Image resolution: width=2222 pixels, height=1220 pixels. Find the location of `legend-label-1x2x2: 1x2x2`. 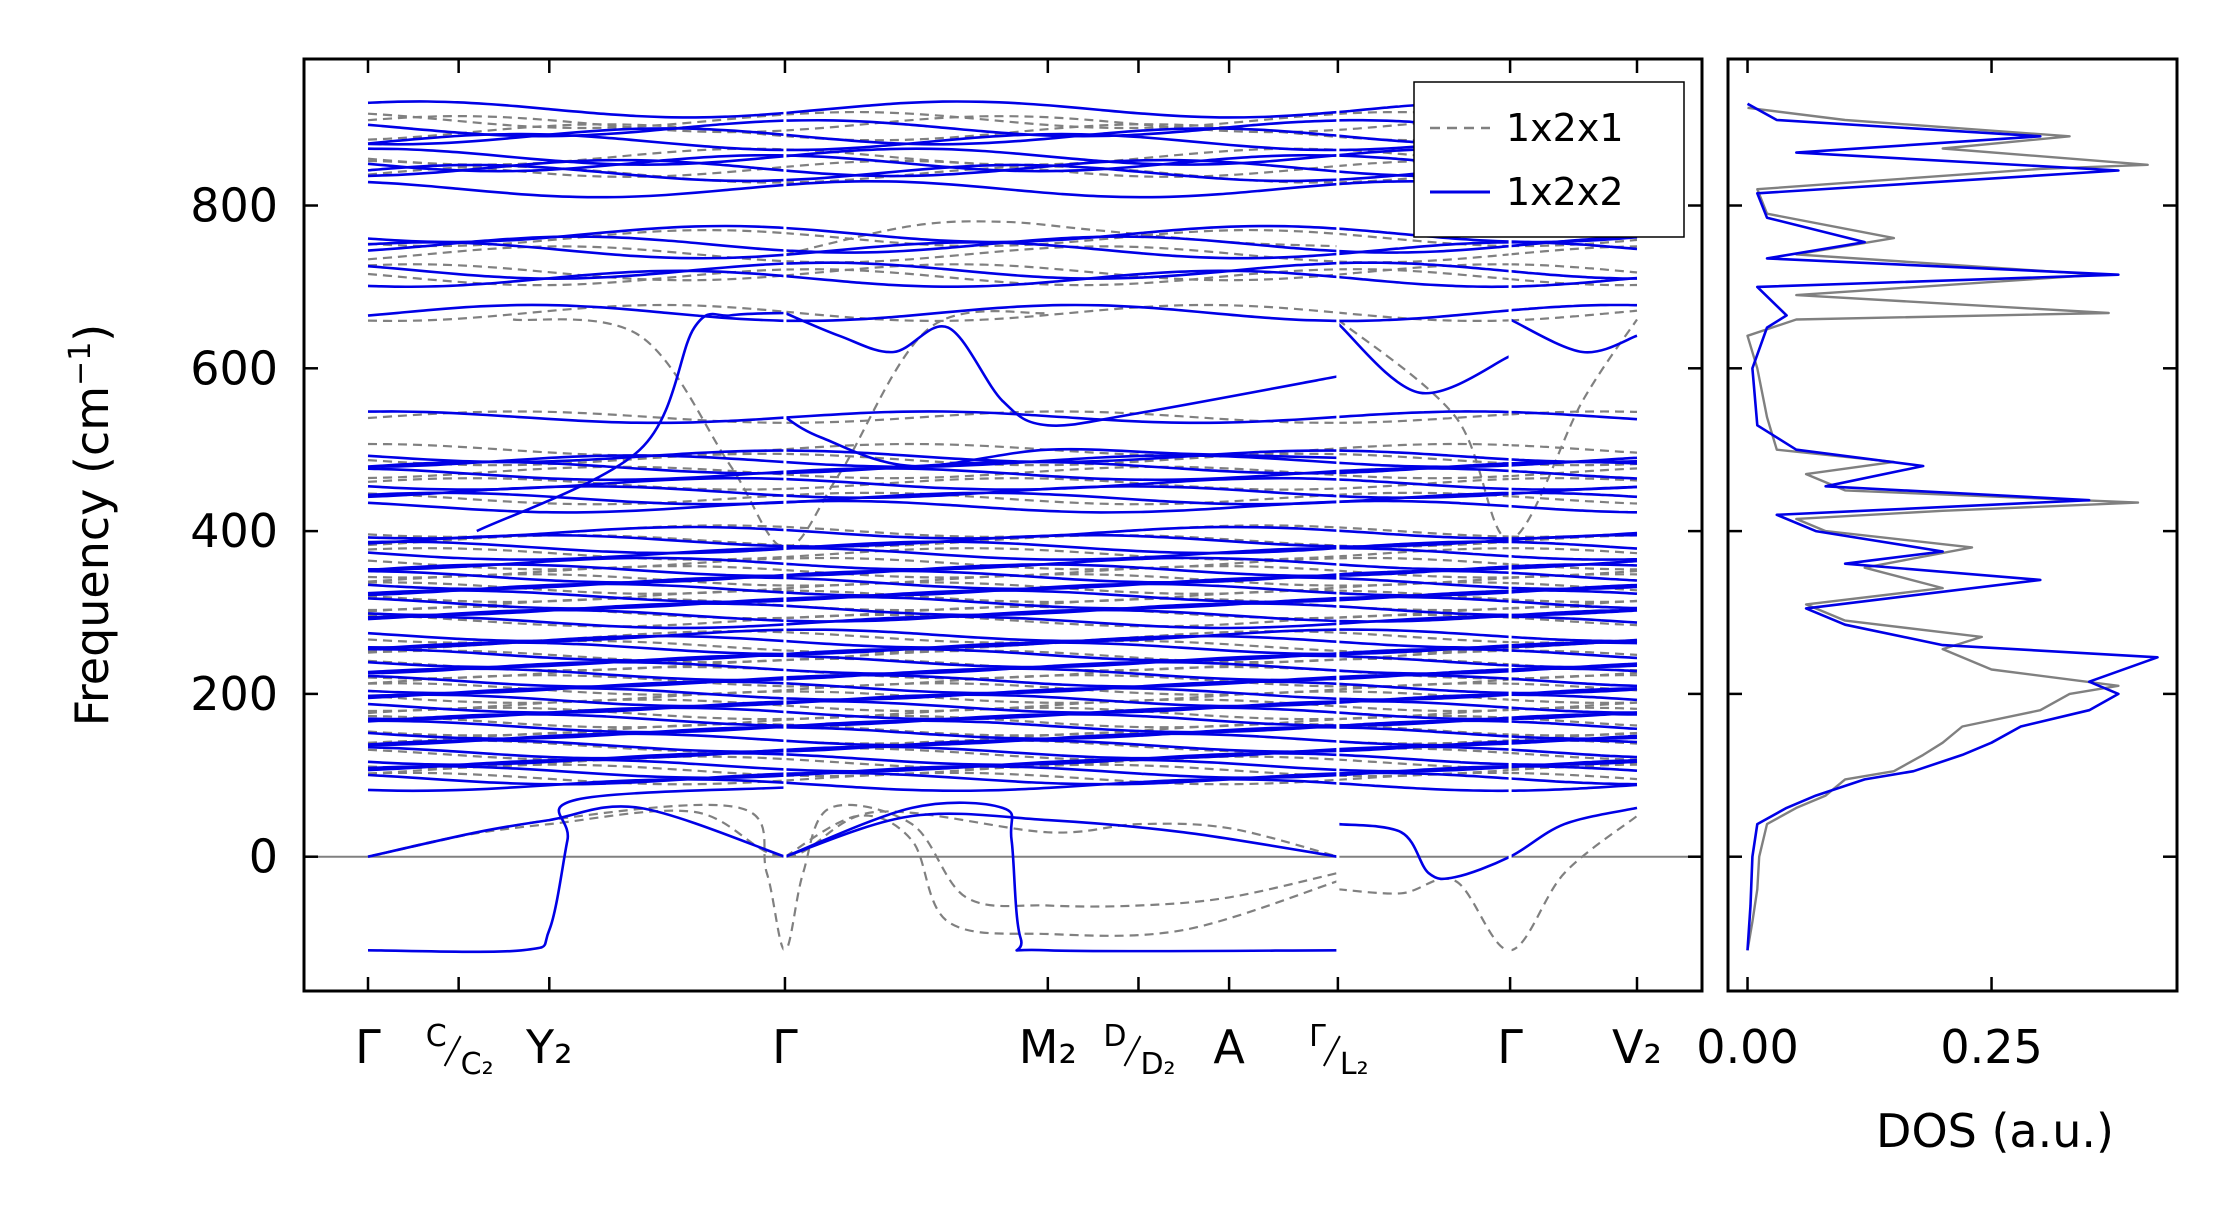

legend-label-1x2x2: 1x2x2 is located at coordinates (1565, 192).